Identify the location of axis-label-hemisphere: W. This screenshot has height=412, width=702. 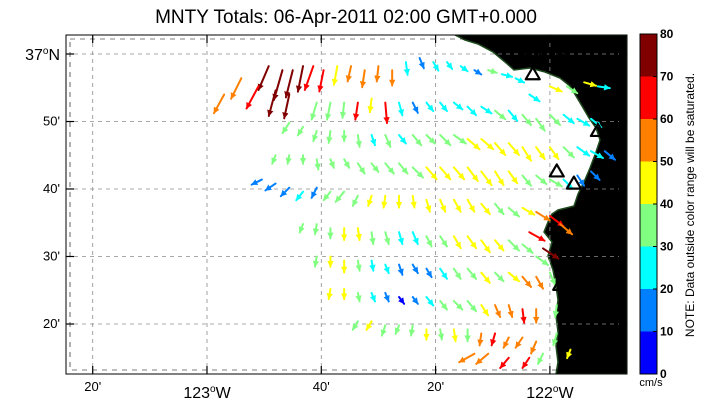
(566, 393).